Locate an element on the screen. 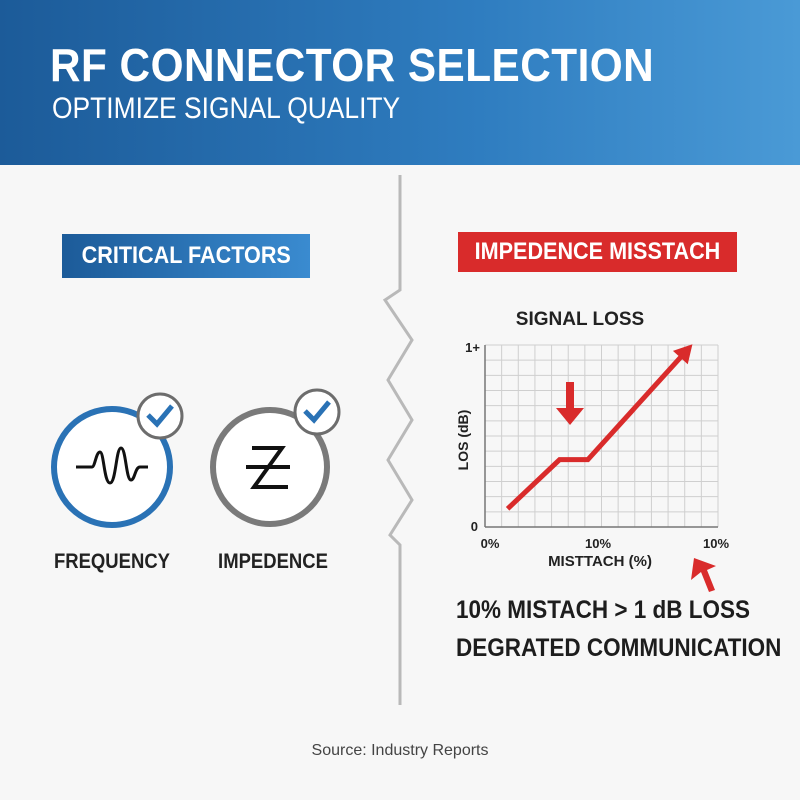  critical-factors-badge: CRITICAL FACTORS is located at coordinates (186, 256).